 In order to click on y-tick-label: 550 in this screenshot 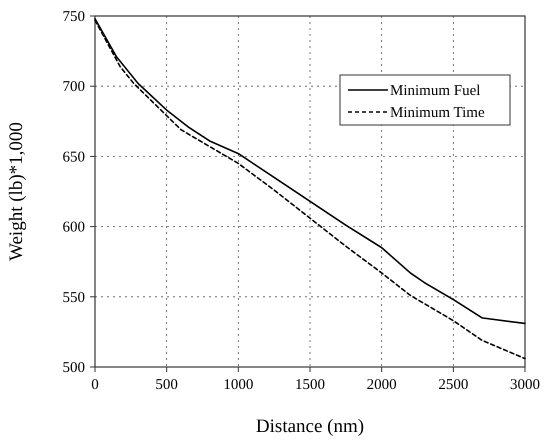, I will do `click(73, 298)`.